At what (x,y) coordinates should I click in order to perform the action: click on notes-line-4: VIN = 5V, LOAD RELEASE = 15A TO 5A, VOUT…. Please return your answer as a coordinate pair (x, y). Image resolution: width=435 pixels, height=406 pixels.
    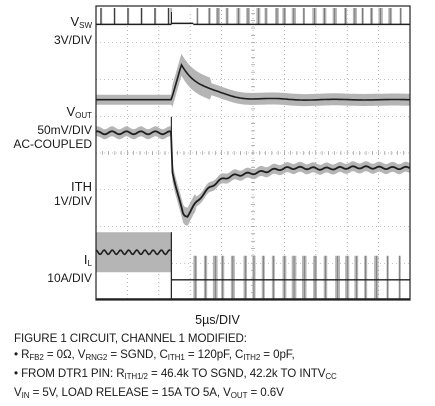
    Looking at the image, I should click on (149, 393).